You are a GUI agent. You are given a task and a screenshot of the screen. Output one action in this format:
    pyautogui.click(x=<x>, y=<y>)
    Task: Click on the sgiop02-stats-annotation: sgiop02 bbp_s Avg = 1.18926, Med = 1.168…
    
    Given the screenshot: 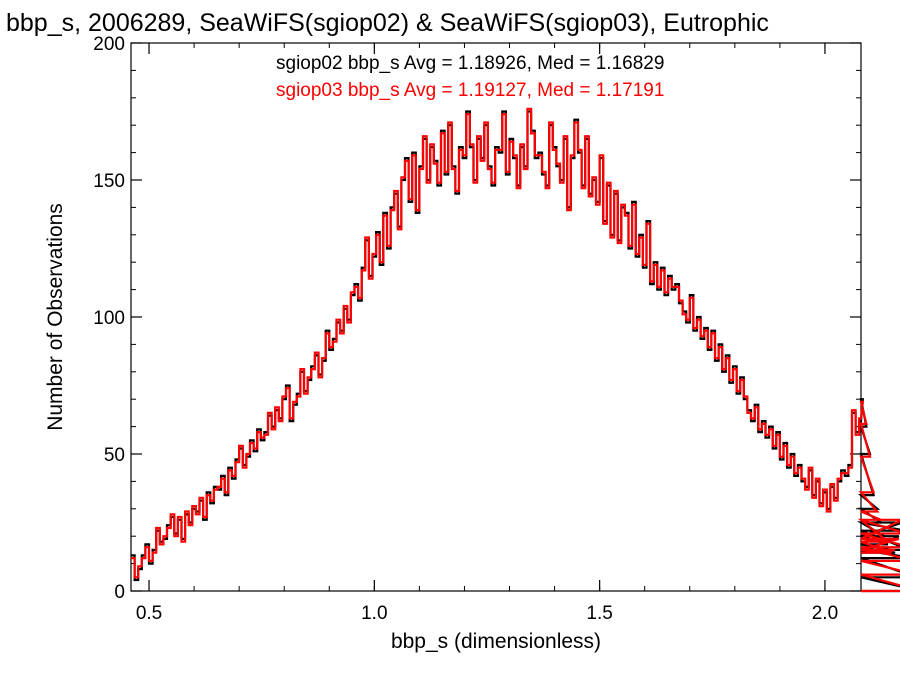 What is the action you would take?
    pyautogui.click(x=470, y=63)
    